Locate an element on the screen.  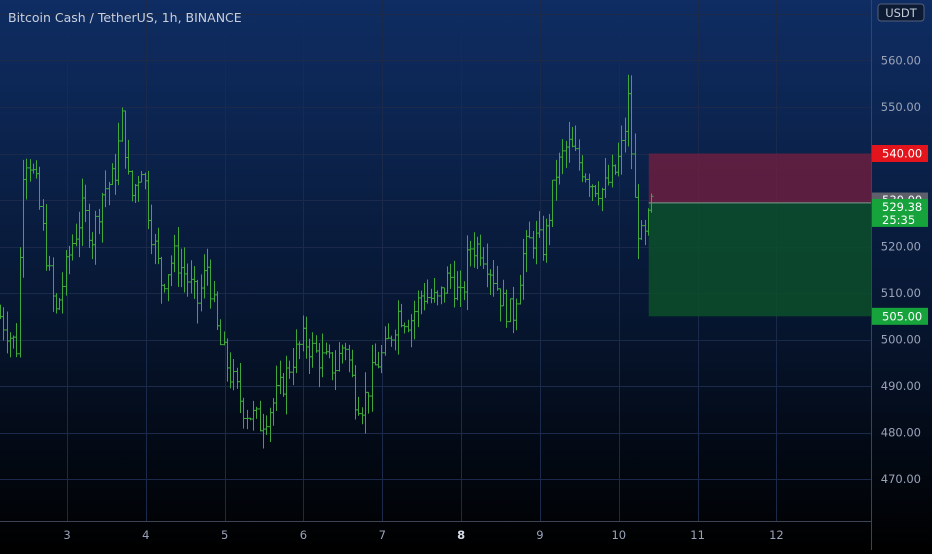
stop-price-label: 540.00 is located at coordinates (902, 154).